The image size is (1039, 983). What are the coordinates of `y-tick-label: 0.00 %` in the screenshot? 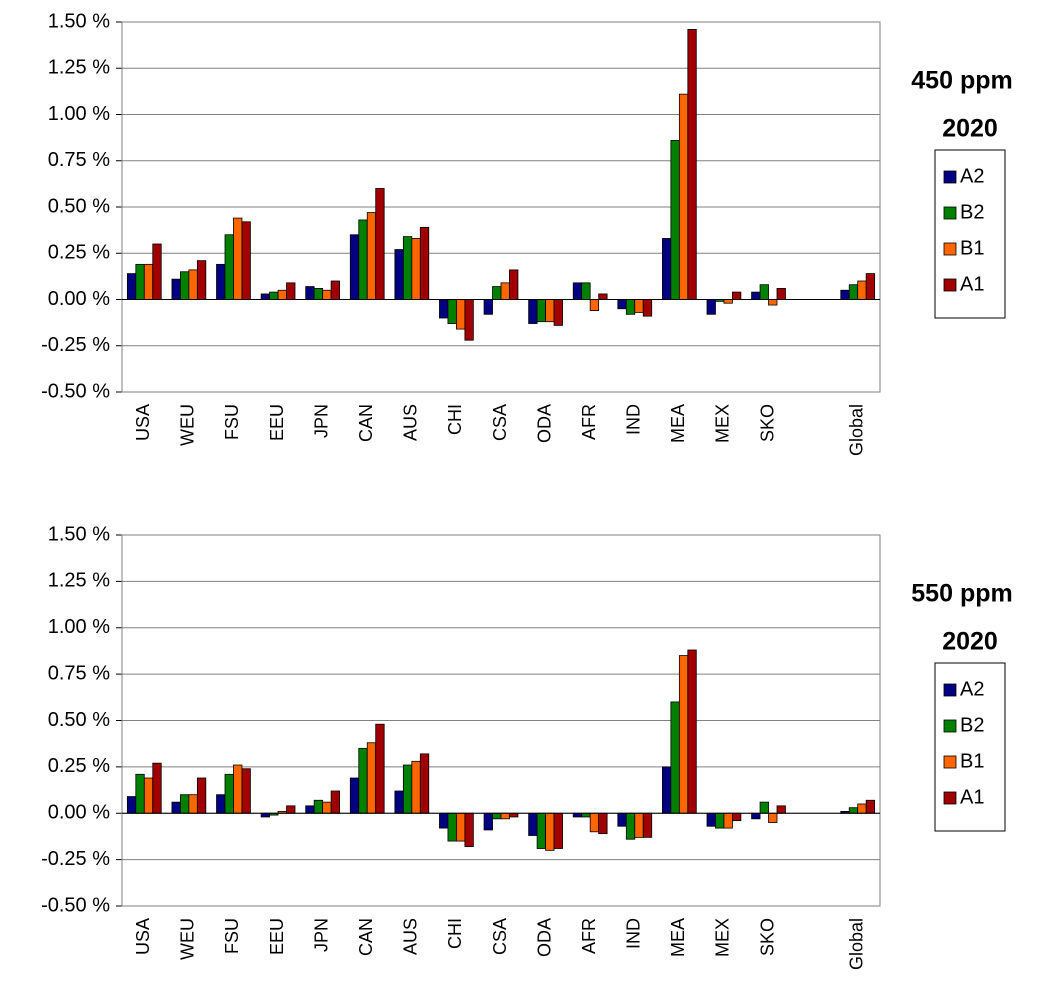 It's located at (79, 813).